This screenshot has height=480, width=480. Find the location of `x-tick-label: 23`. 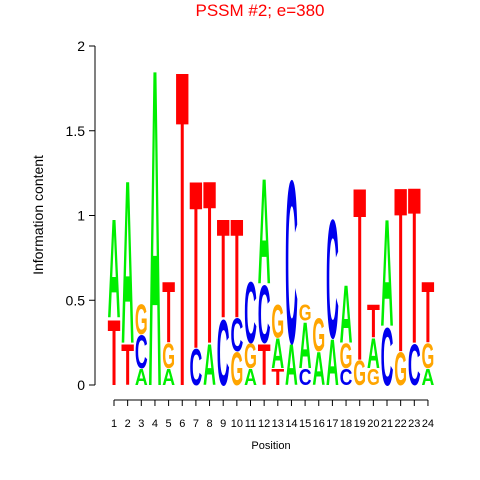

x-tick-label: 23 is located at coordinates (414, 424).